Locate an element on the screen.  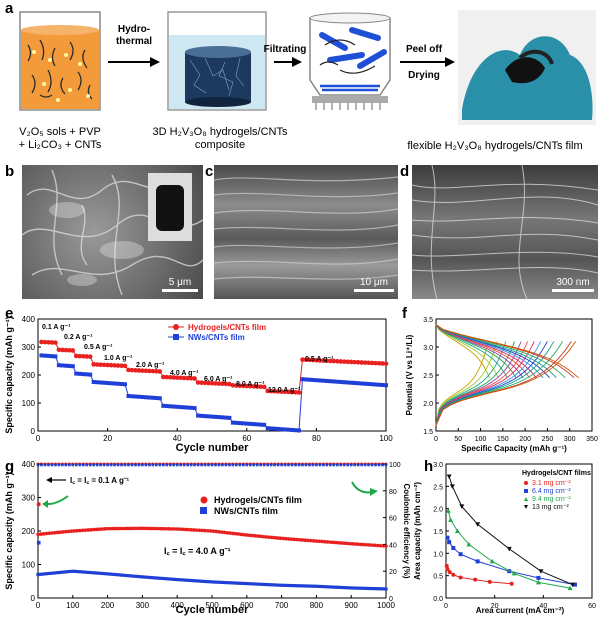
panel-c-label: c is located at coordinates (209, 171).